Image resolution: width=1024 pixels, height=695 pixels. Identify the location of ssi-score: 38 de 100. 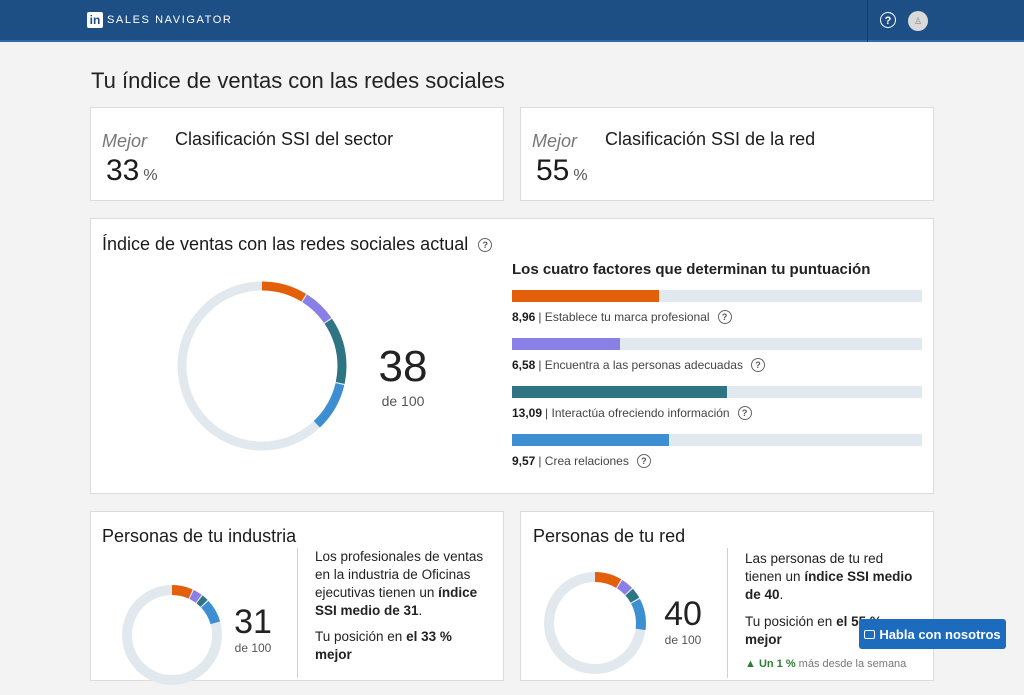
(403, 376).